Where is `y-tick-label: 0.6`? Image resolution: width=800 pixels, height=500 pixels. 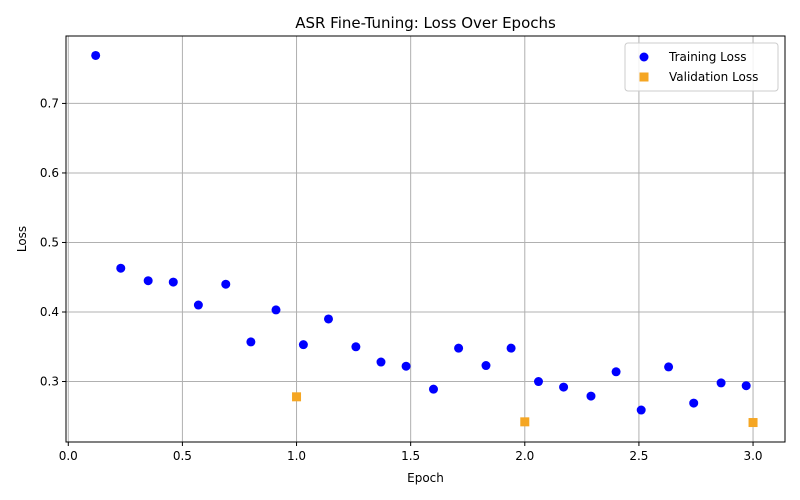
y-tick-label: 0.6 is located at coordinates (49, 173).